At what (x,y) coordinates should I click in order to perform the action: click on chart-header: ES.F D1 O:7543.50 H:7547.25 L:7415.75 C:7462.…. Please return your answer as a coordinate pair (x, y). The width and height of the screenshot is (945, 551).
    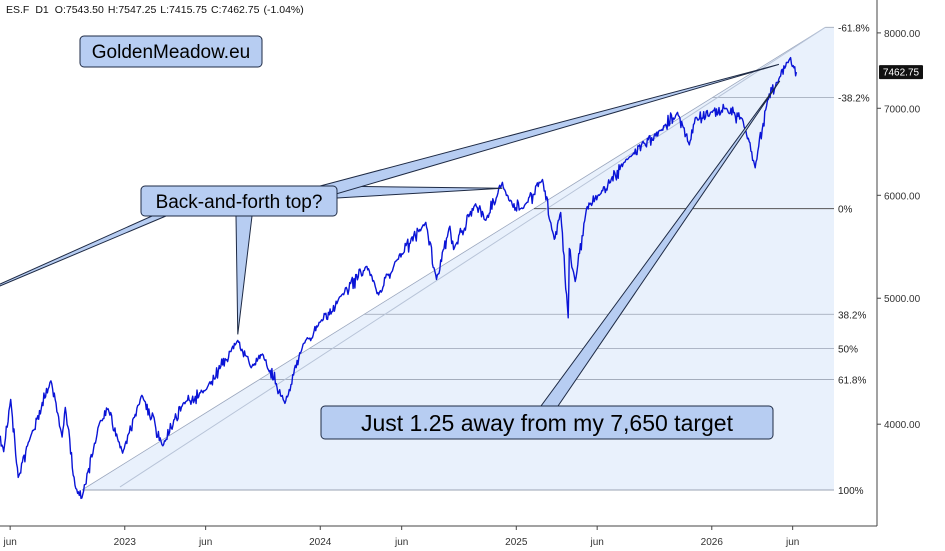
    Looking at the image, I should click on (155, 10).